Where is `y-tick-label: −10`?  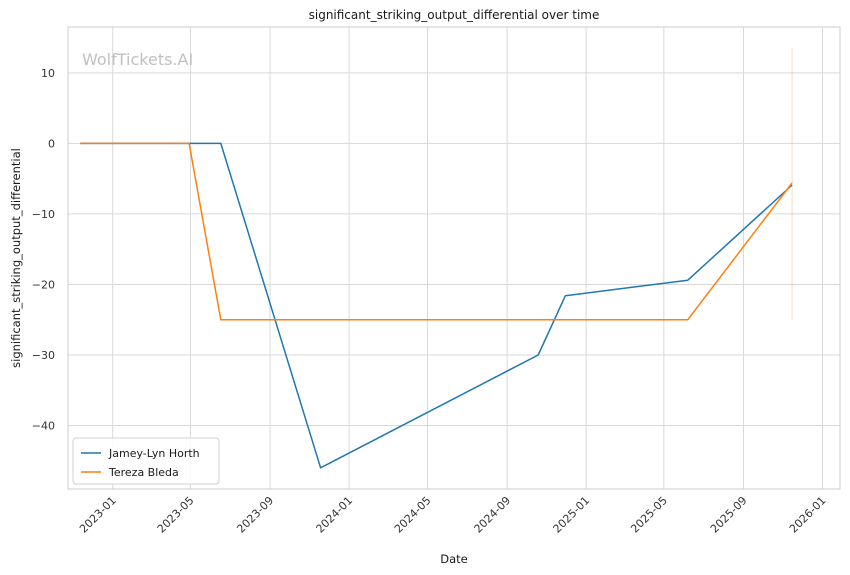 y-tick-label: −10 is located at coordinates (43, 214).